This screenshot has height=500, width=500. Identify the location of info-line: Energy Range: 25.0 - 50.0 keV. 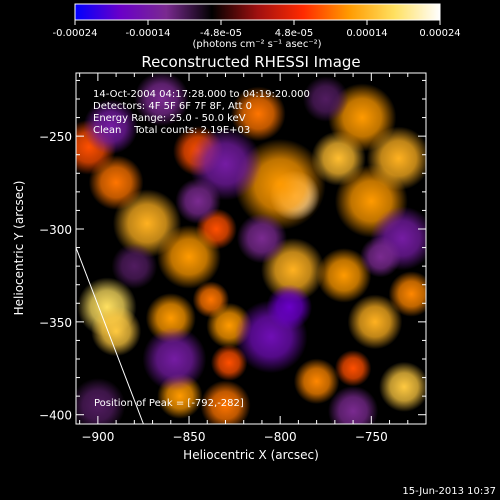
(169, 118).